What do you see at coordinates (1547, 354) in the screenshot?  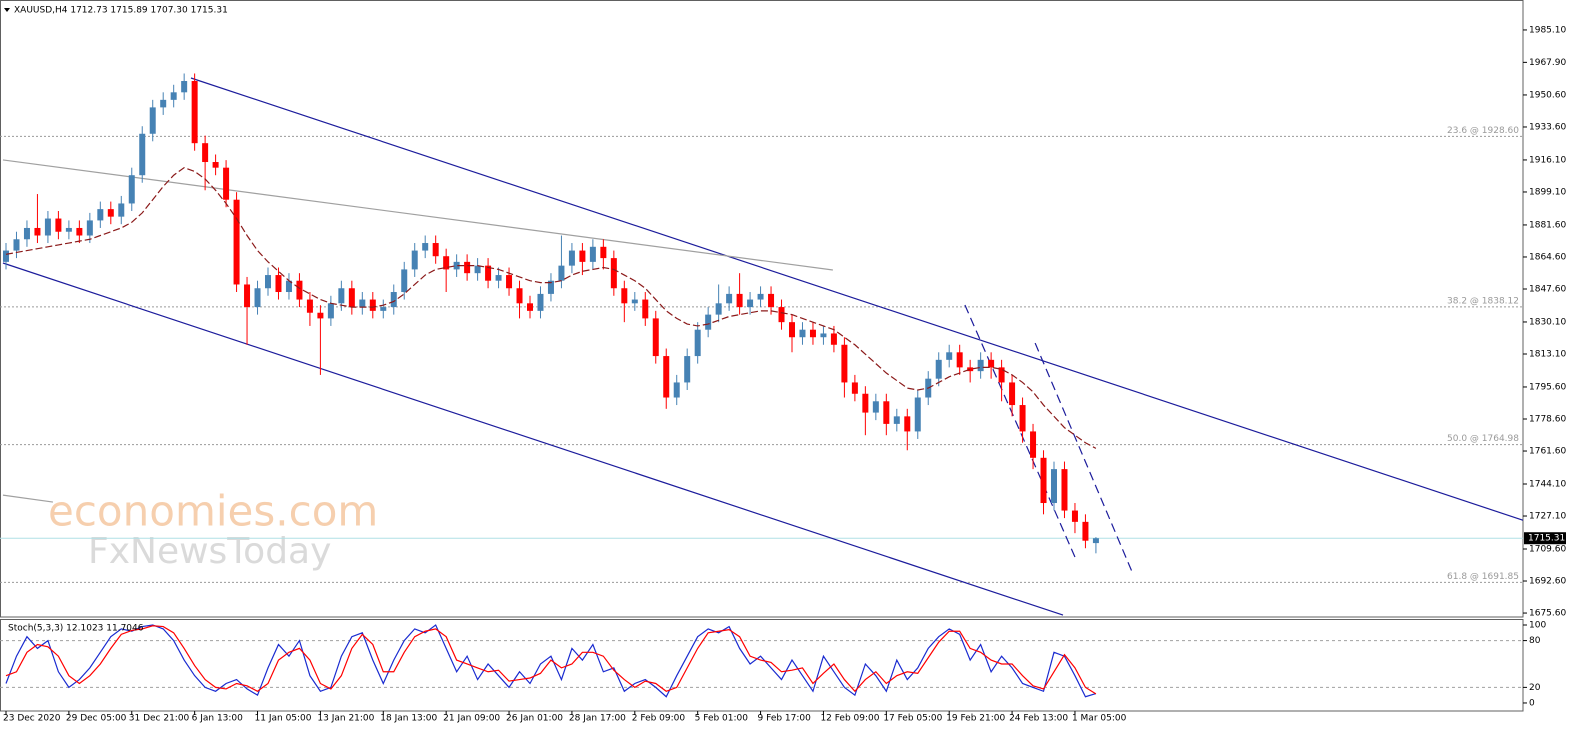 I see `y-tick-label: 1813.10` at bounding box center [1547, 354].